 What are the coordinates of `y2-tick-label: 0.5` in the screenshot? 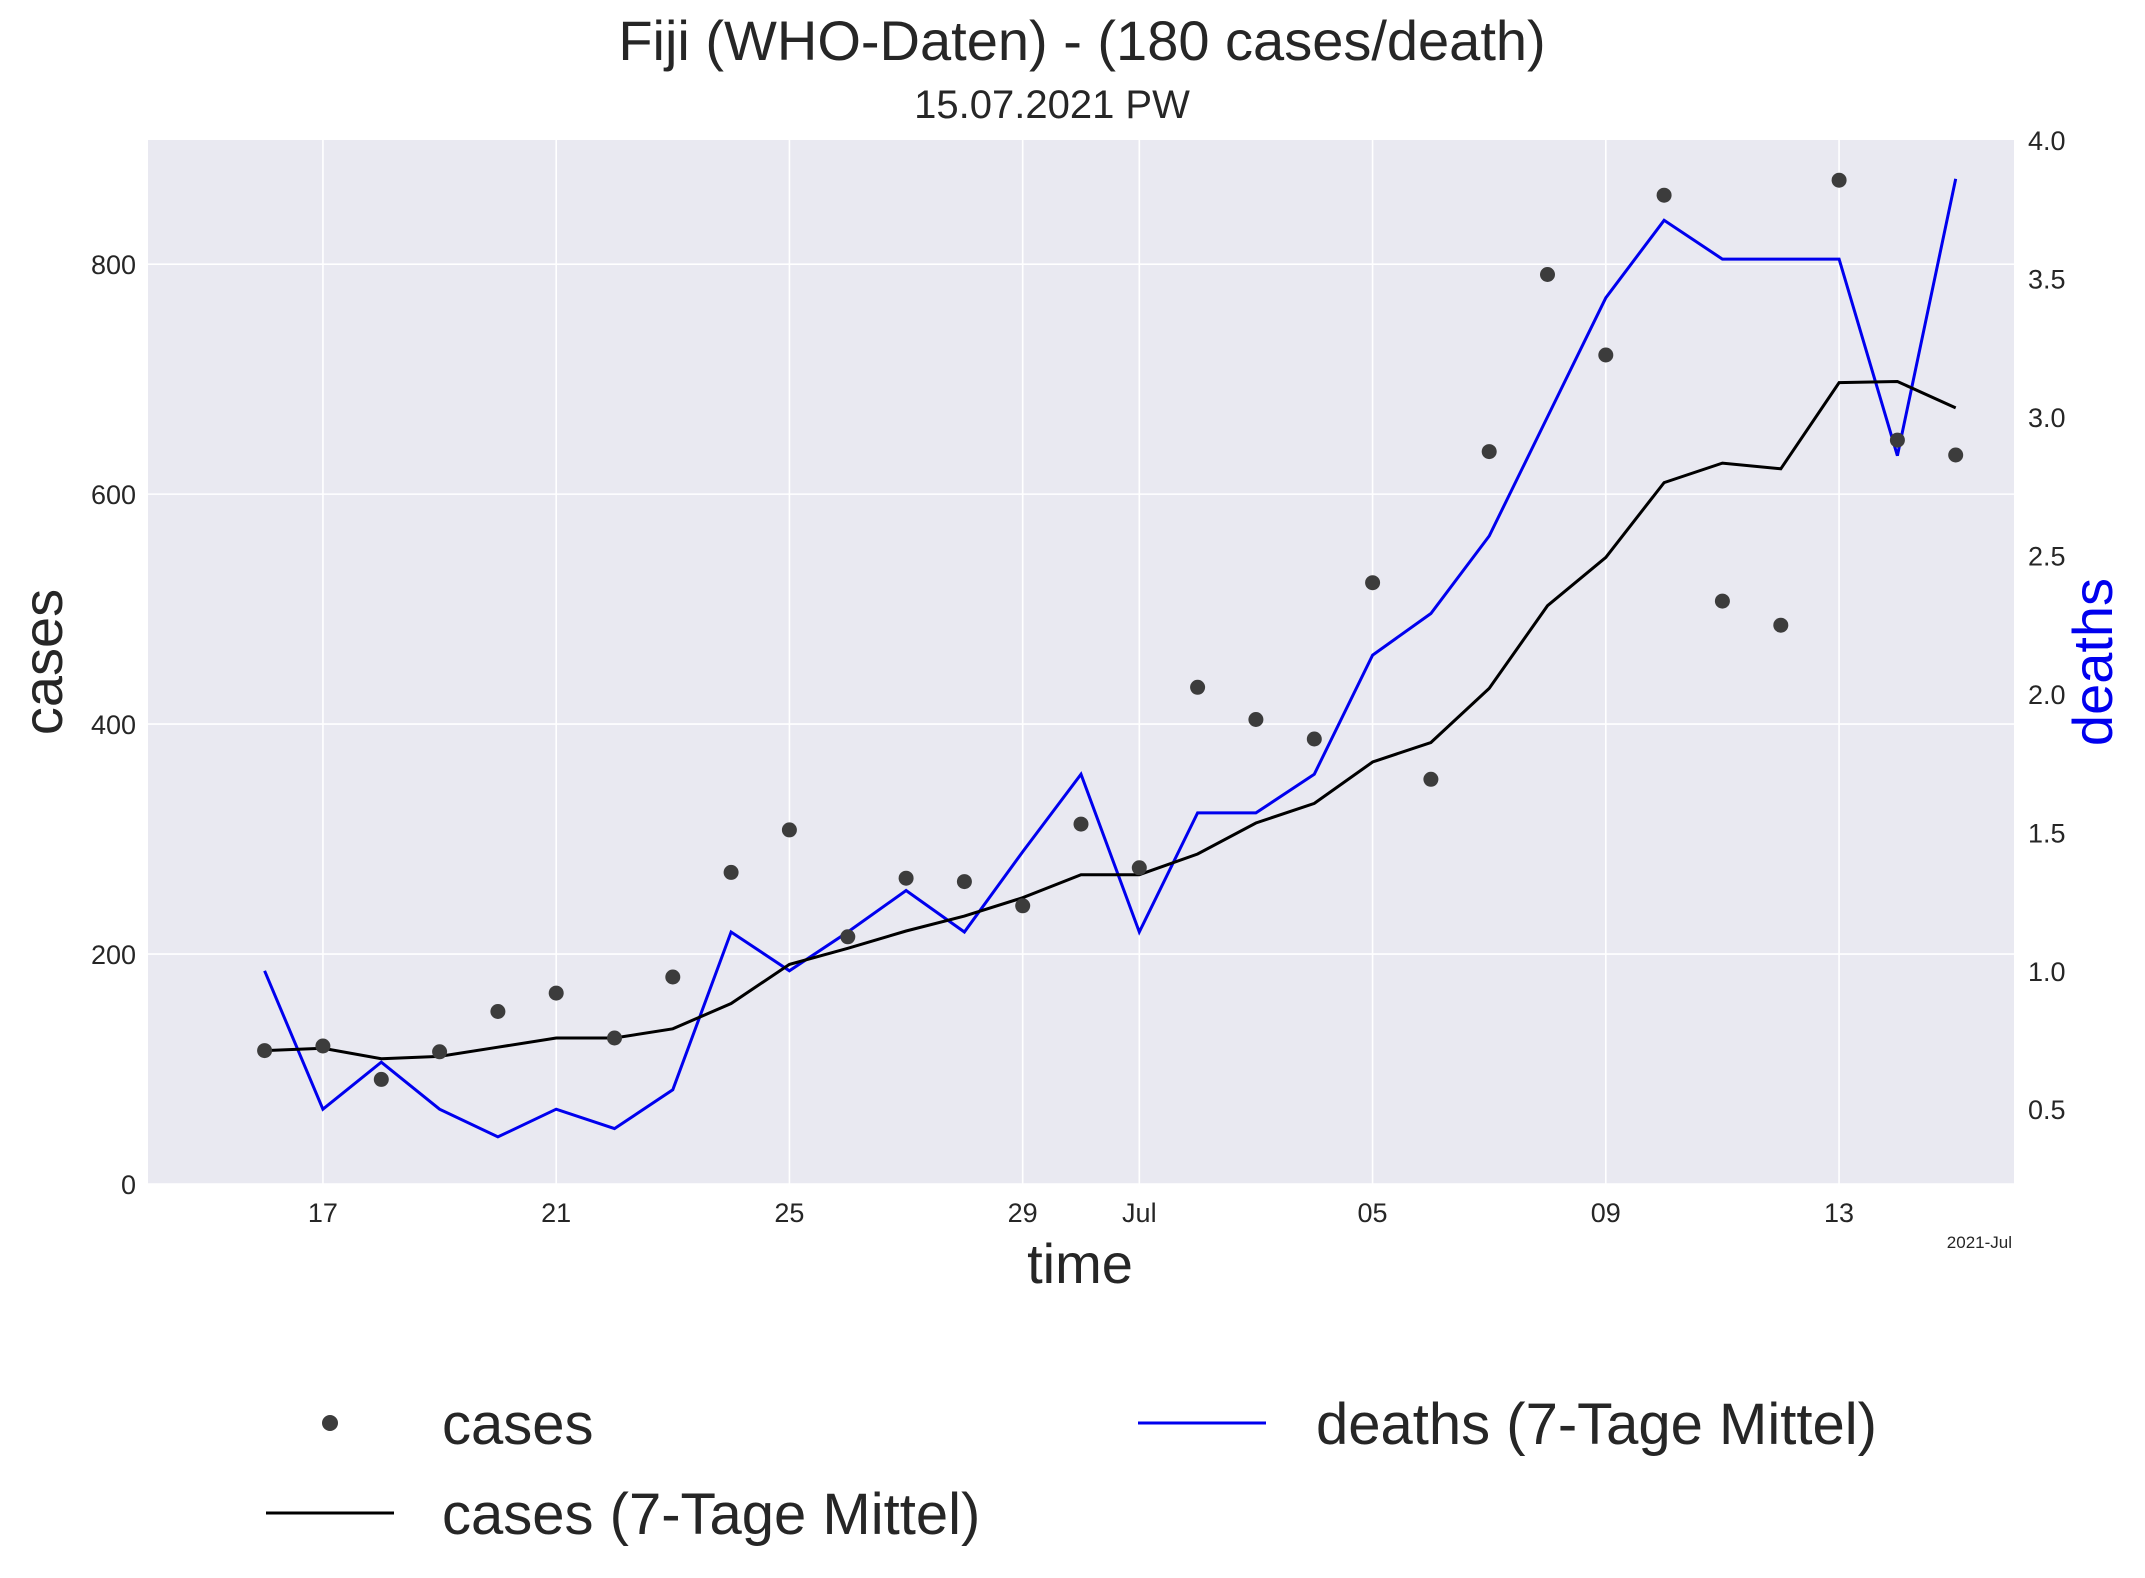 It's located at (2047, 1110).